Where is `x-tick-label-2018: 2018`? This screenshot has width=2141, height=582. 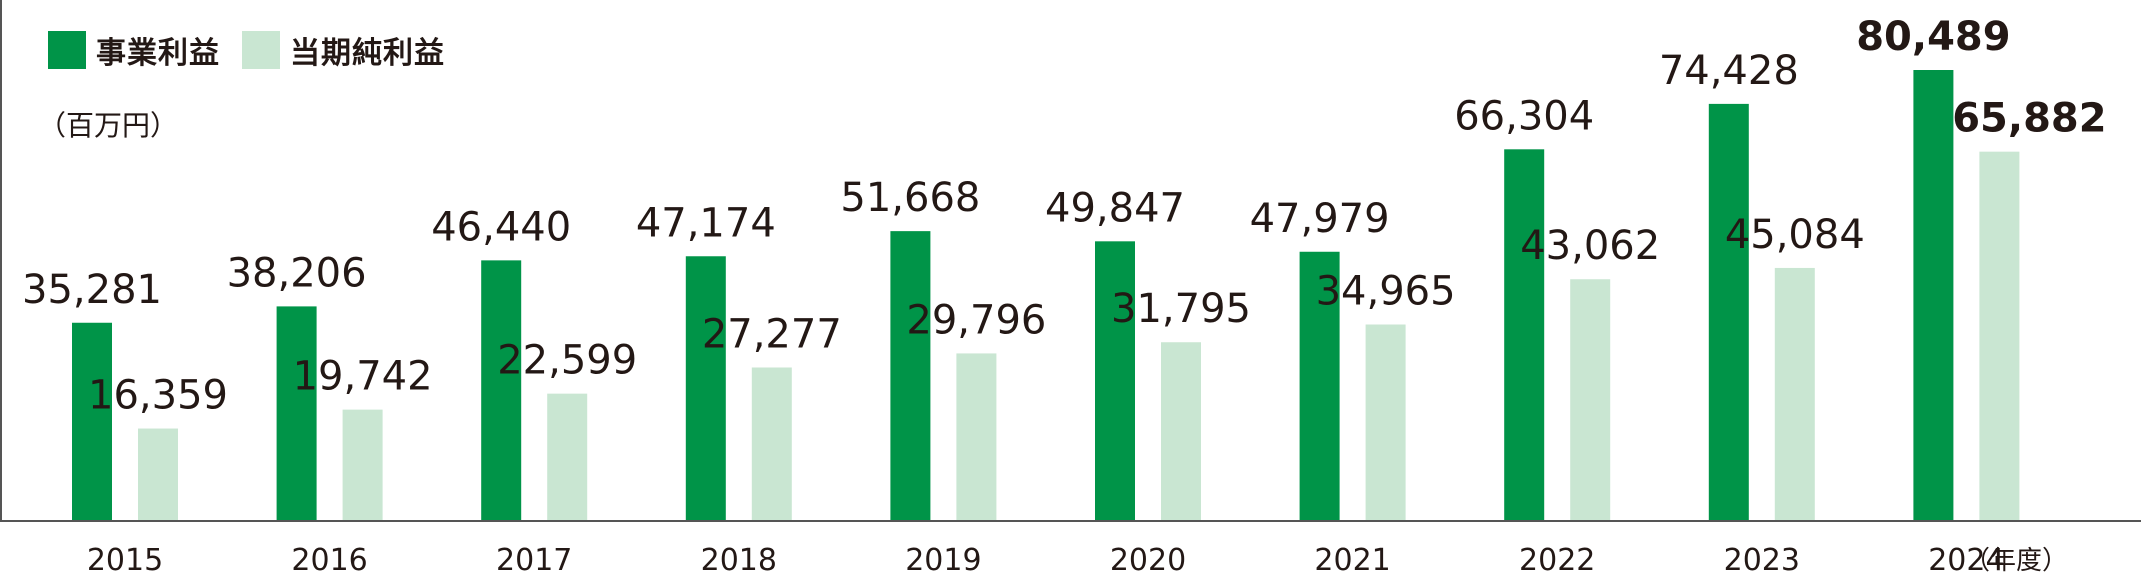
x-tick-label-2018: 2018 is located at coordinates (739, 560).